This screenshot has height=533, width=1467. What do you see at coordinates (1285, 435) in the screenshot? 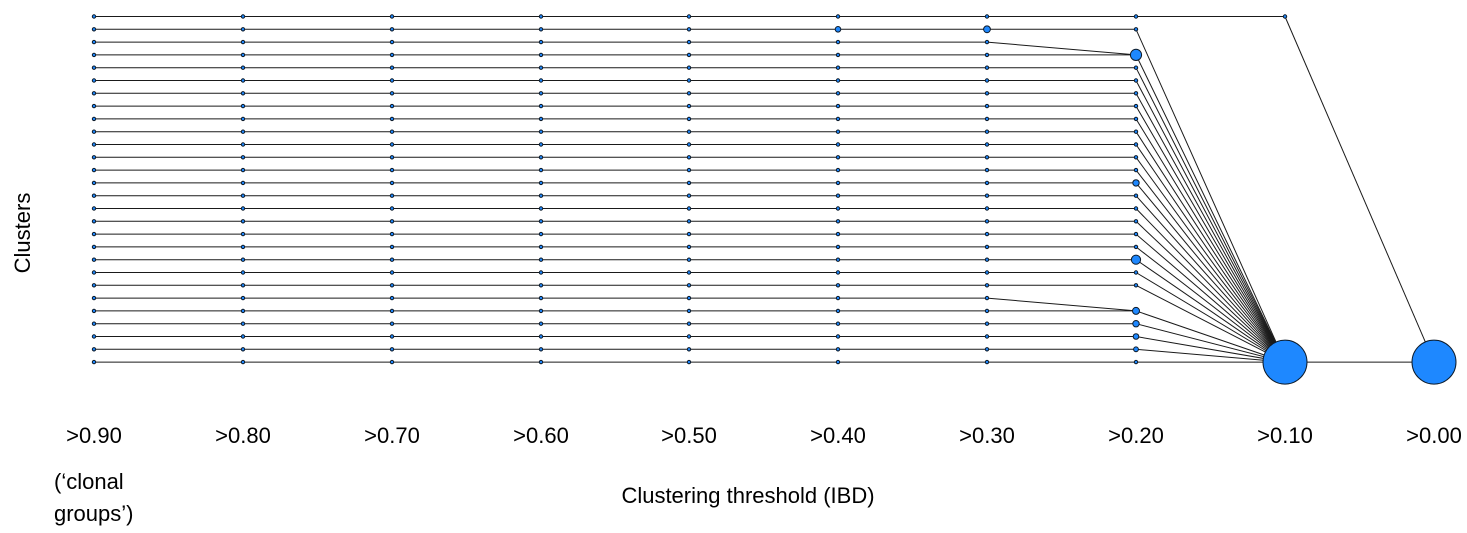
I see `threshold-label-8: >0.10` at bounding box center [1285, 435].